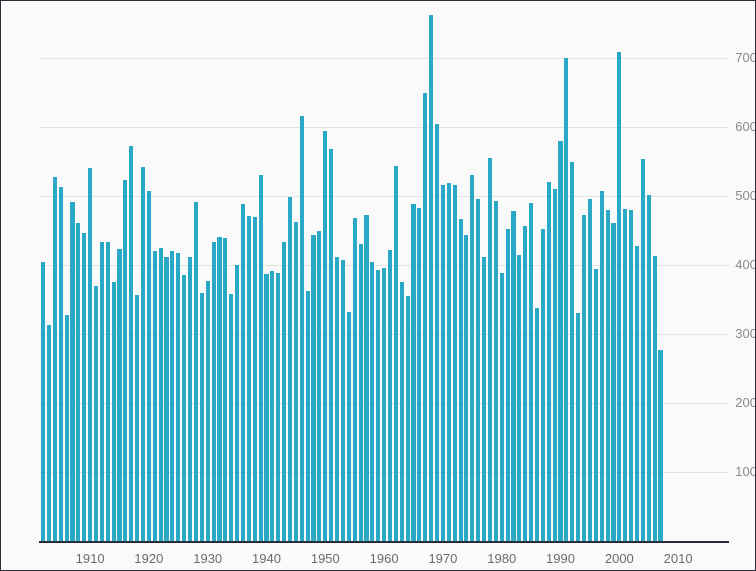  I want to click on bar-1991, so click(566, 299).